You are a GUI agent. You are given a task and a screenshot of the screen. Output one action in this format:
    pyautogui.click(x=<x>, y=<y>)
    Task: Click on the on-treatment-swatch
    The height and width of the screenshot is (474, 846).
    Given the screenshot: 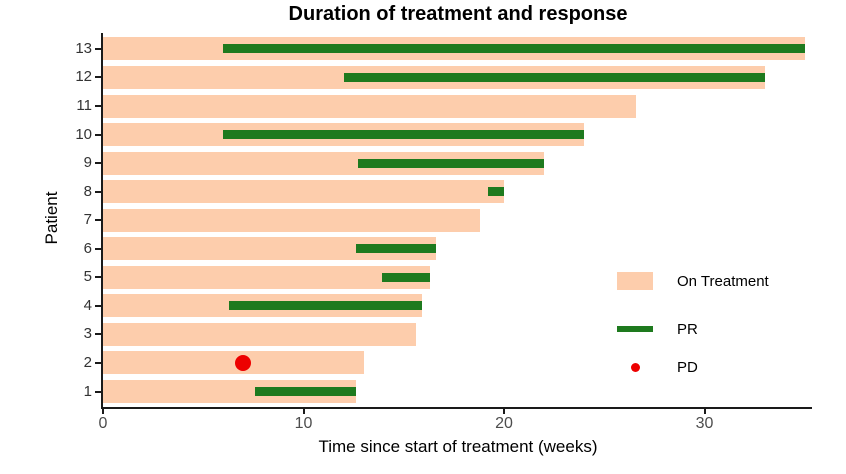 What is the action you would take?
    pyautogui.click(x=635, y=281)
    